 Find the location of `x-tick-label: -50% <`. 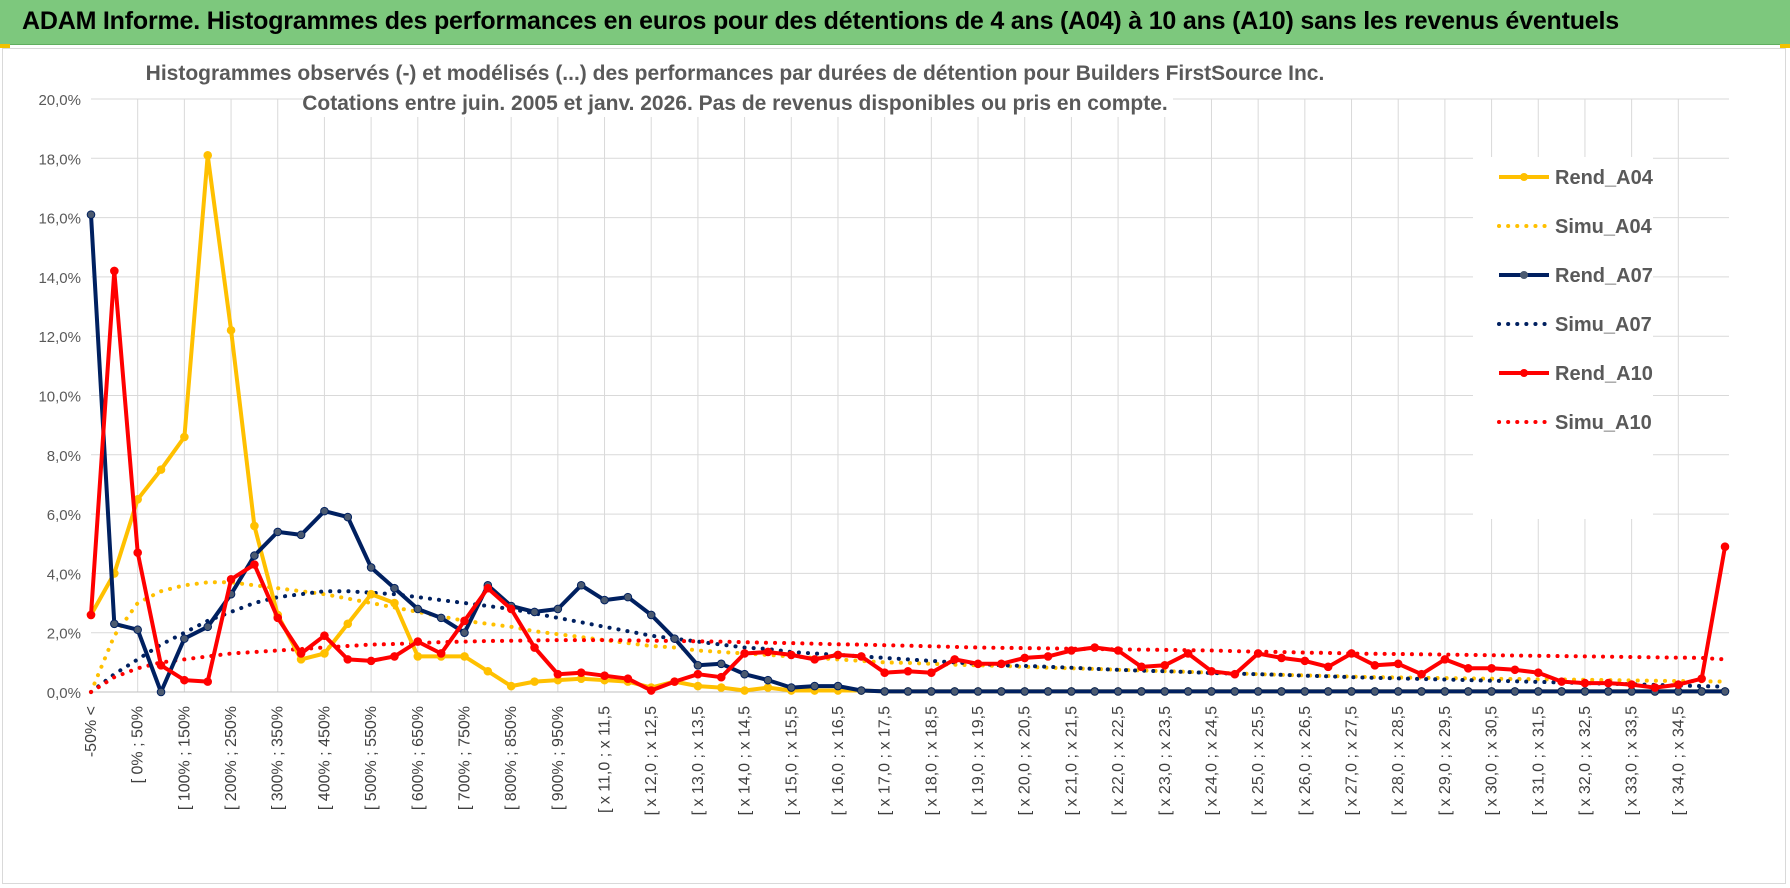

x-tick-label: -50% < is located at coordinates (91, 731).